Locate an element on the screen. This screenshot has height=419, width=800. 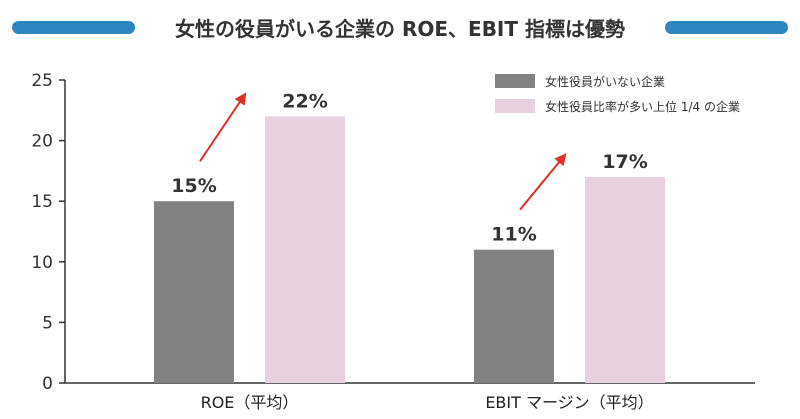
category-label: EBIT マージン（平均） is located at coordinates (569, 402).